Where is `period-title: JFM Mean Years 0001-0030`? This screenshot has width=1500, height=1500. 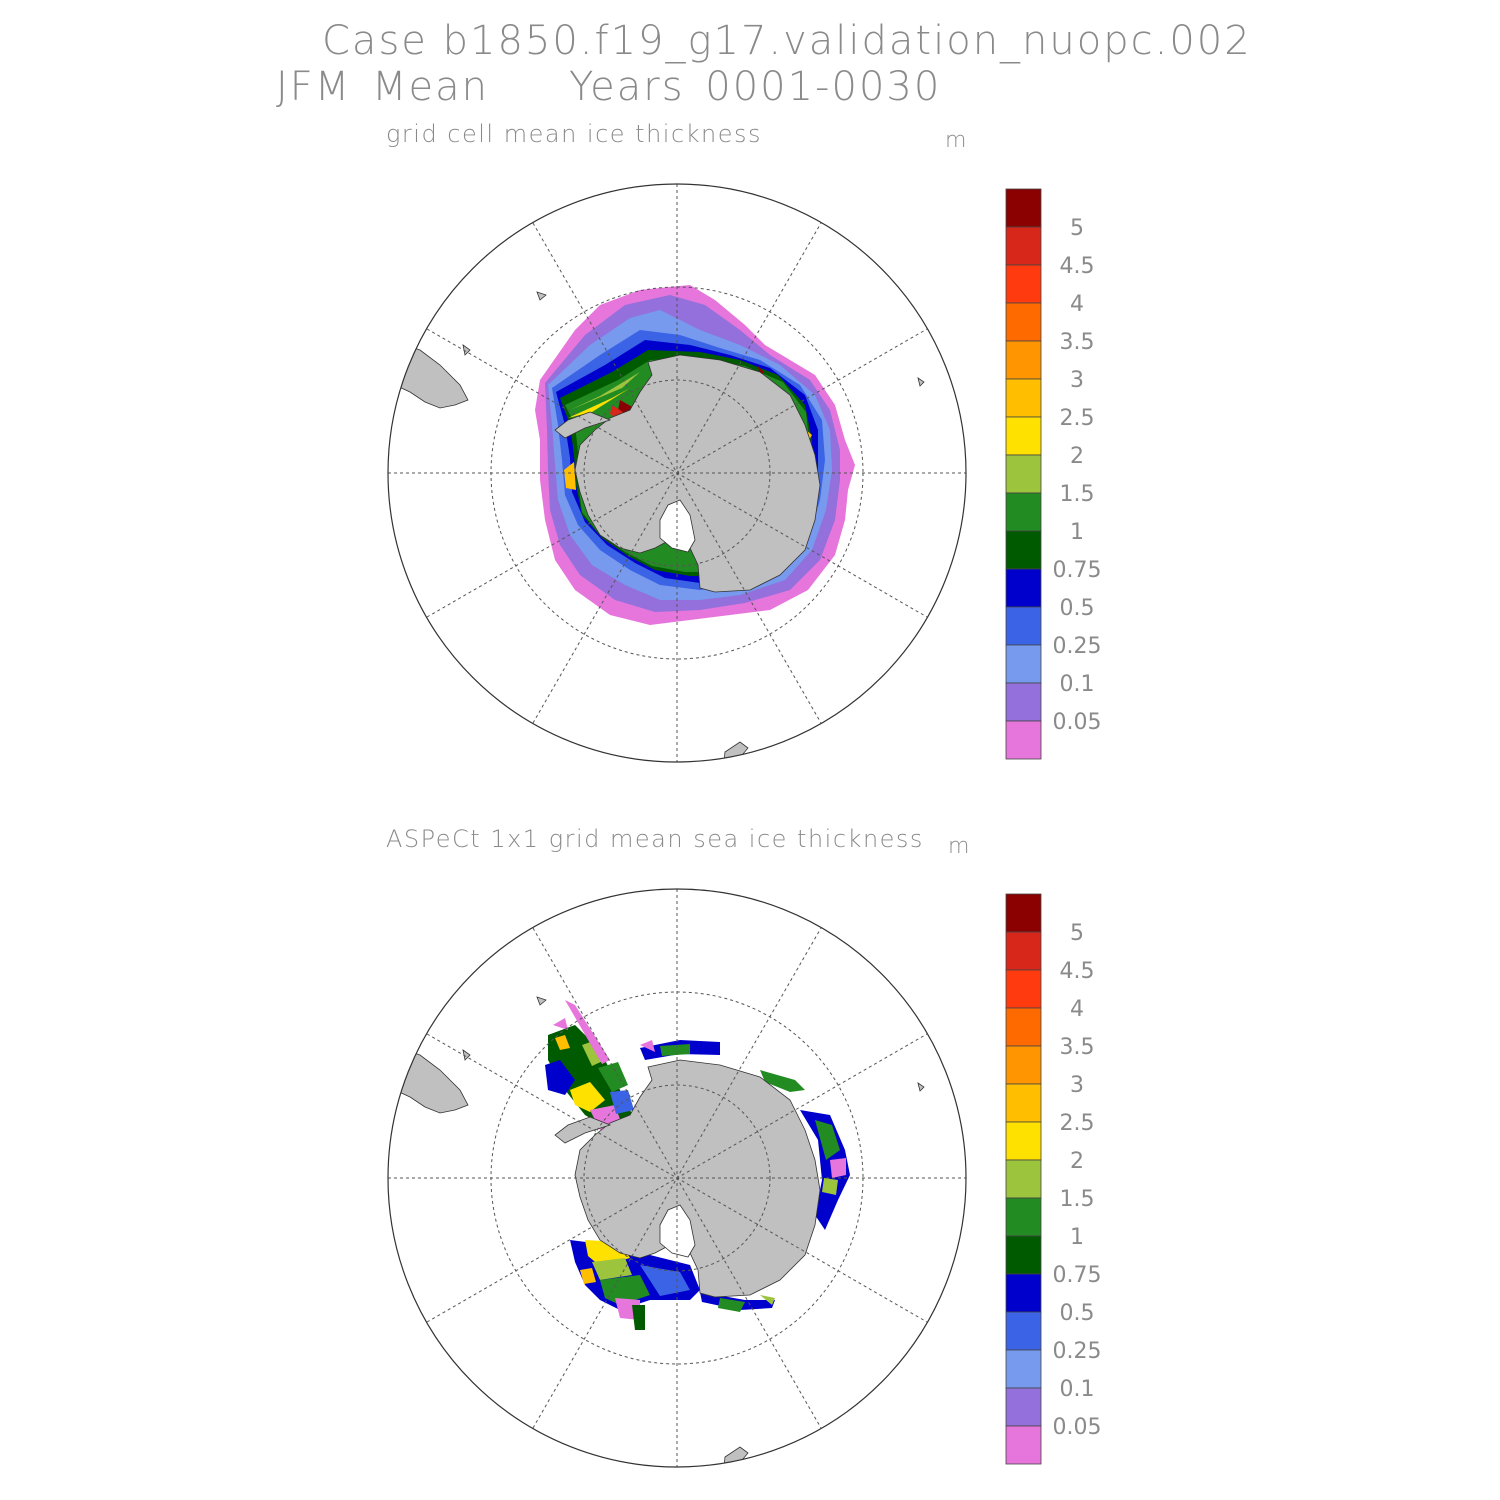 period-title: JFM Mean Years 0001-0030 is located at coordinates (608, 87).